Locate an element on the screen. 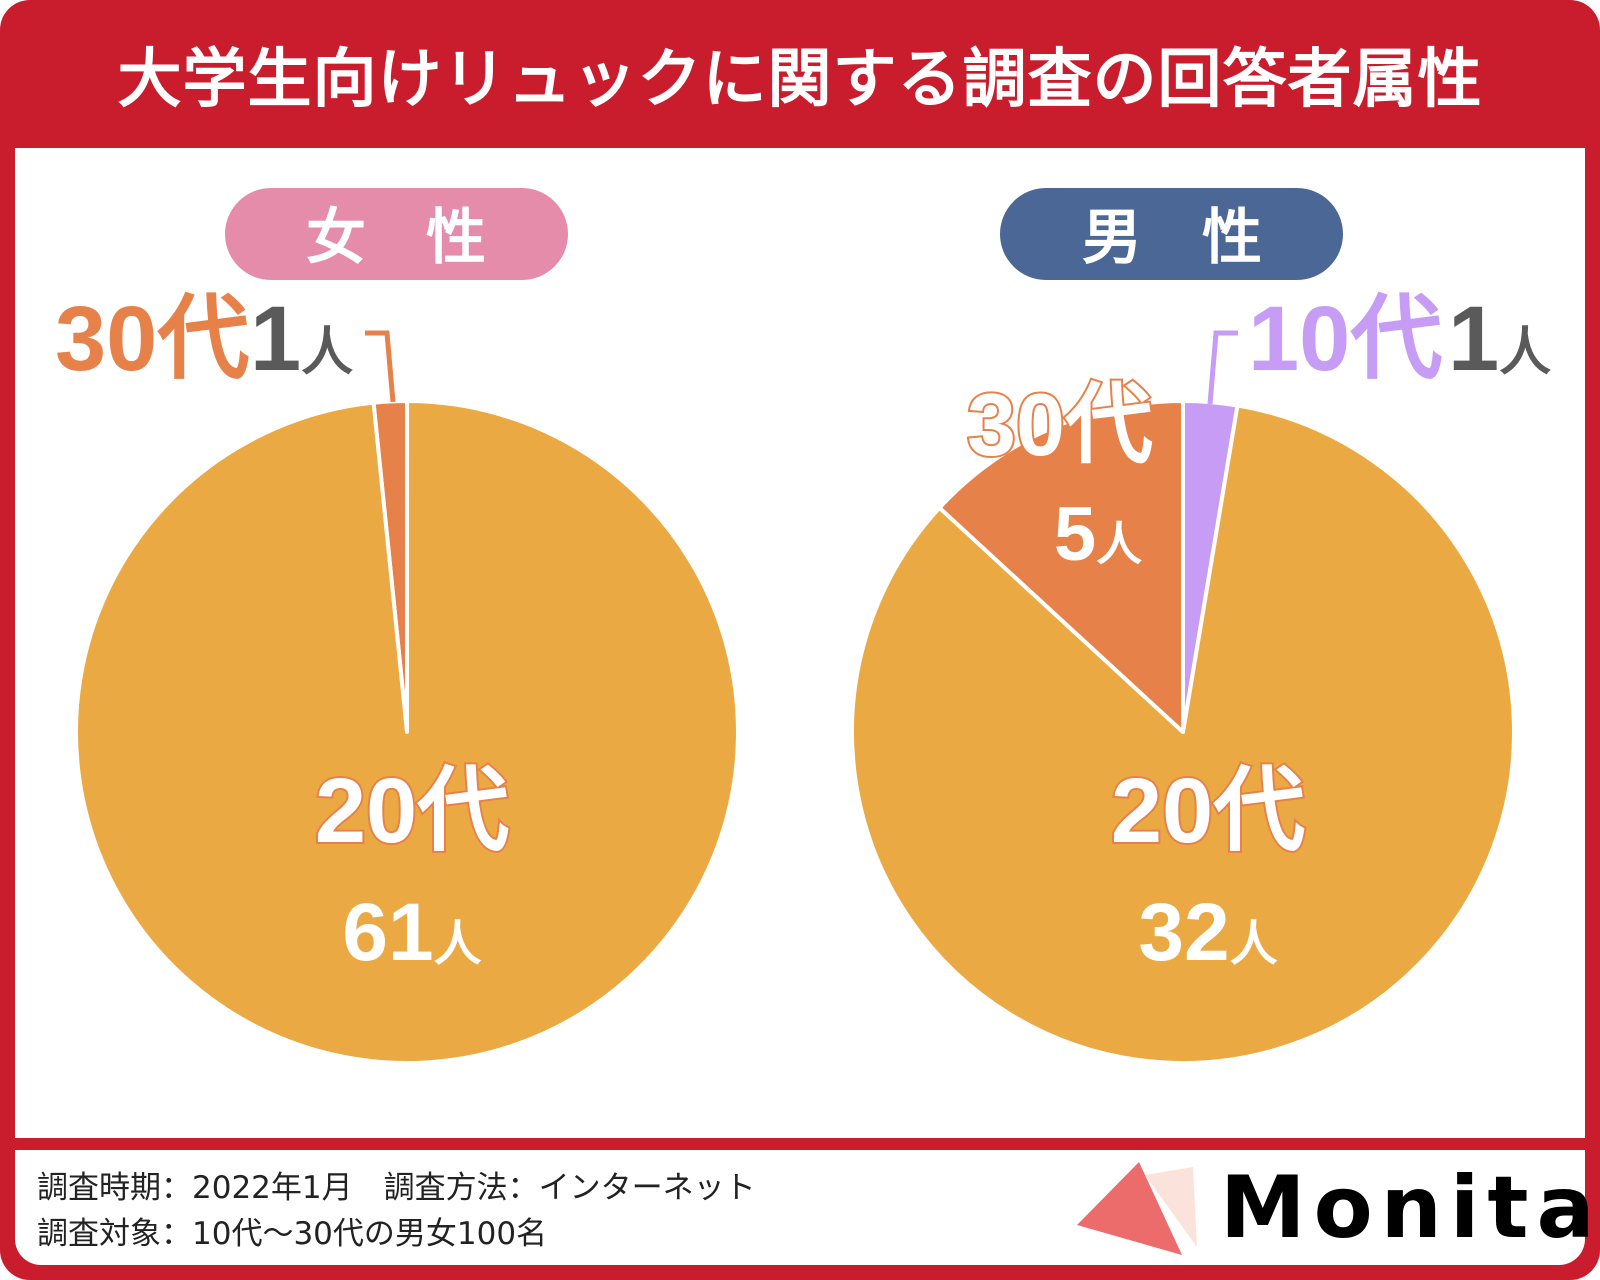  survey-period-method: 調査時期：2022年1月 調査方法：インターネット is located at coordinates (396, 1188).